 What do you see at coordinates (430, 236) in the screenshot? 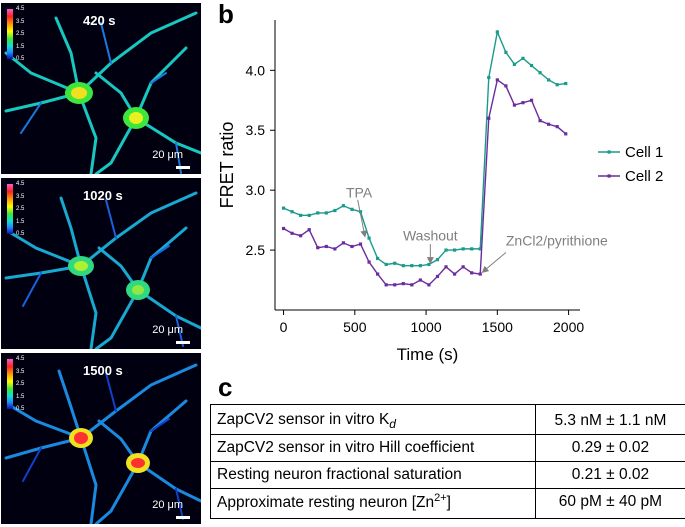
I see `annotation-label-washout: Washout` at bounding box center [430, 236].